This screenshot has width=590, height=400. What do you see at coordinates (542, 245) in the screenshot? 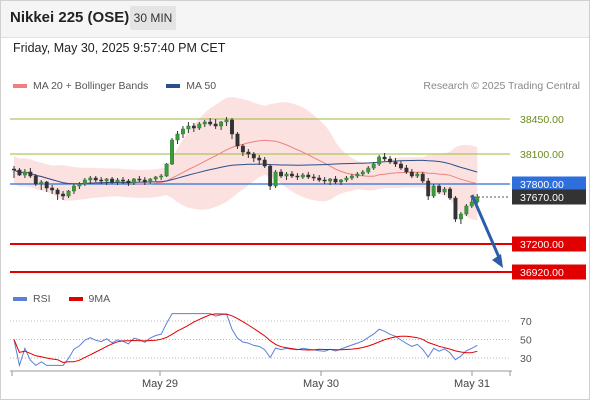
I see `level-label-support: 37200.00` at bounding box center [542, 245].